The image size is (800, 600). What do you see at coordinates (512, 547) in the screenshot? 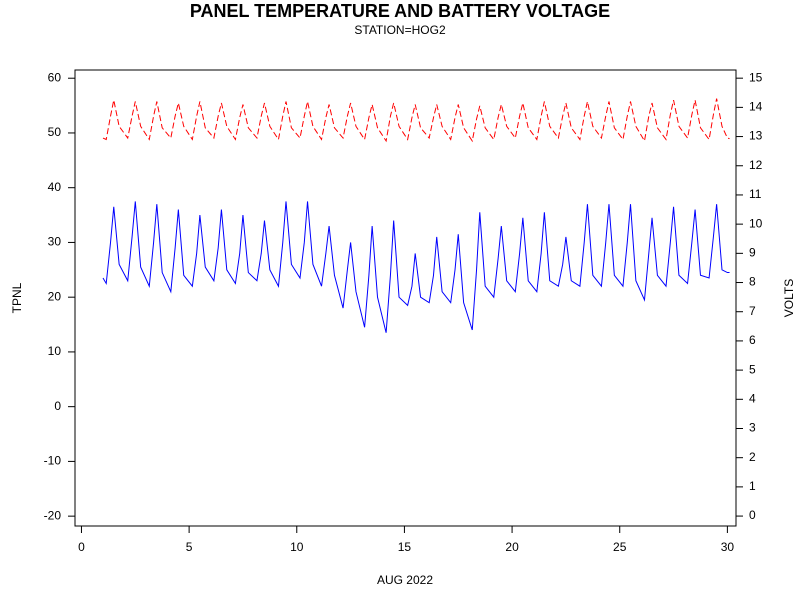
I see `x-tick-label: 20` at bounding box center [512, 547].